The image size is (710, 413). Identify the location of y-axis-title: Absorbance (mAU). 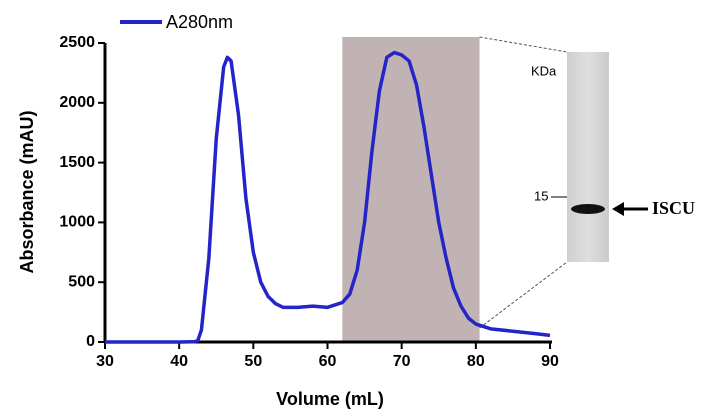
(27, 191).